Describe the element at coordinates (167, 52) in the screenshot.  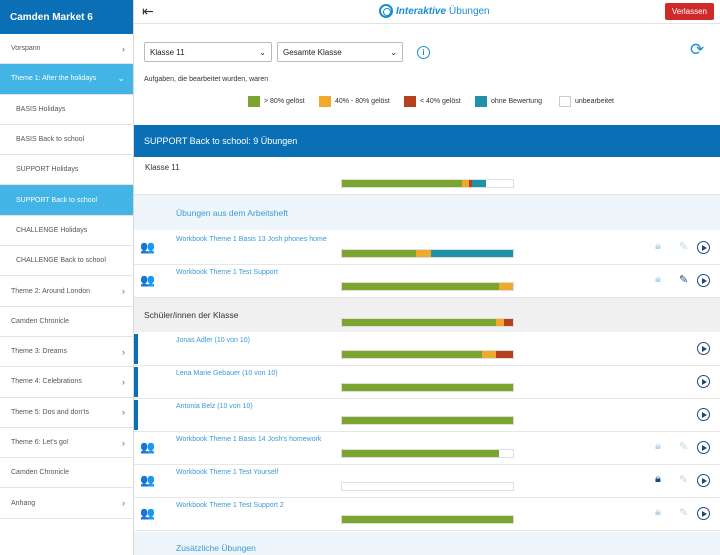
I see `class-select-value: Klasse 11` at that location.